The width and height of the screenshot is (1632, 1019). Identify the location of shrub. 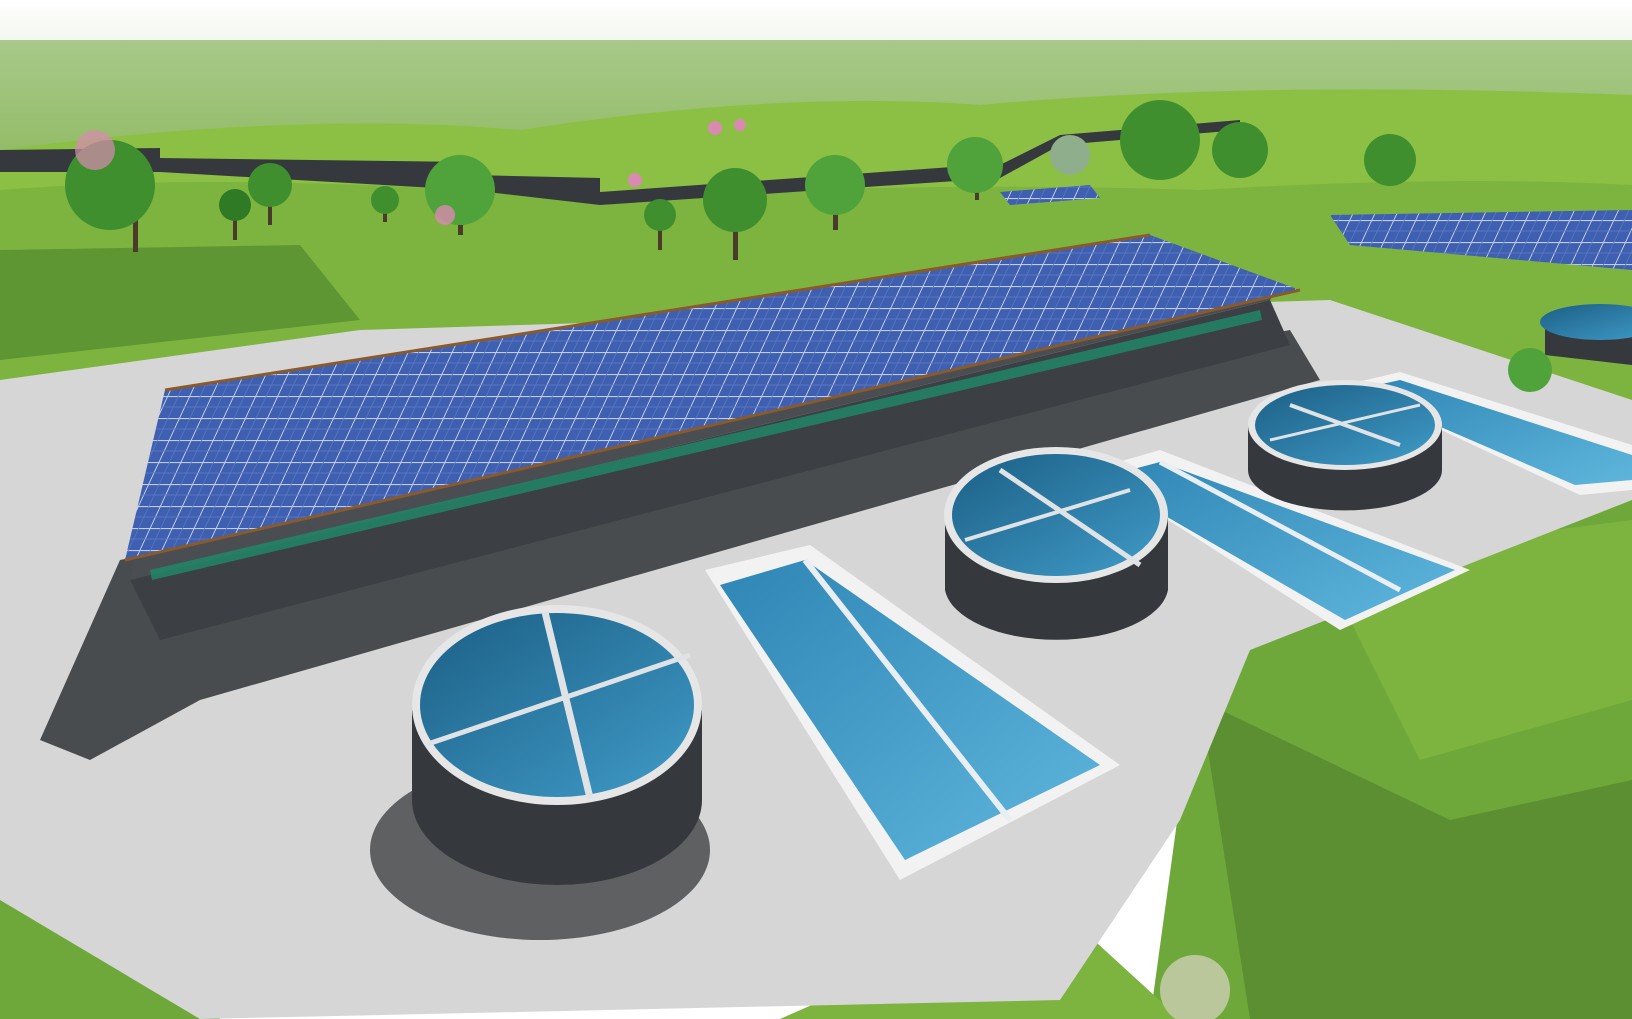
(1195, 987).